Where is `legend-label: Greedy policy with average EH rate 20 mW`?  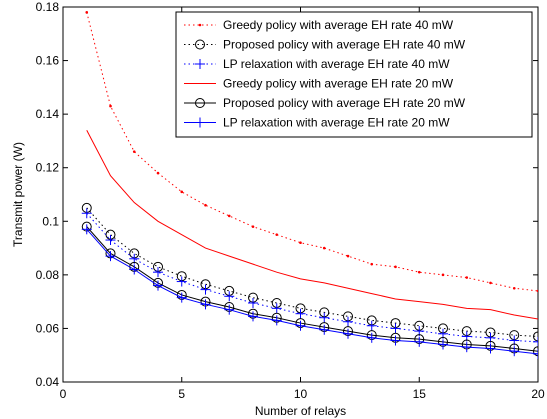 legend-label: Greedy policy with average EH rate 20 mW is located at coordinates (338, 84).